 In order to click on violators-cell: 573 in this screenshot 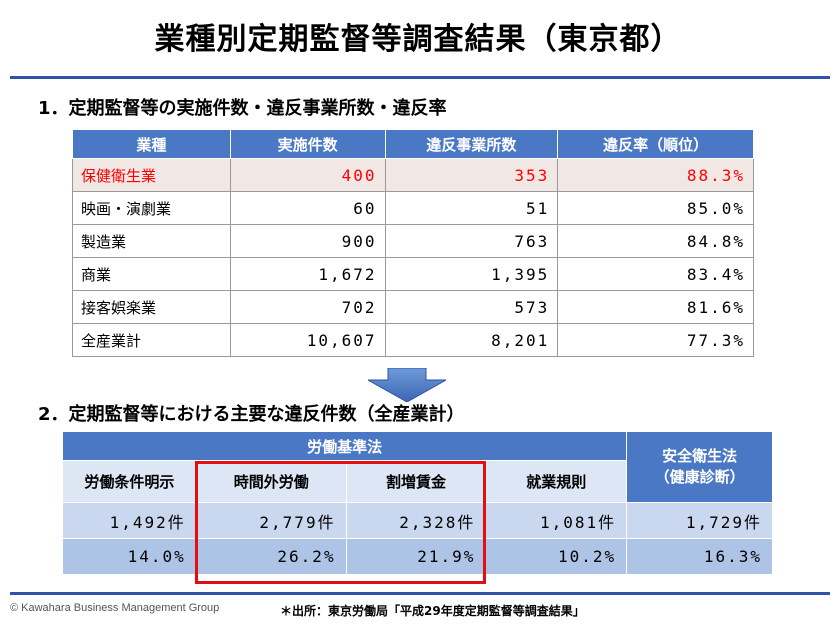, I will do `click(471, 307)`.